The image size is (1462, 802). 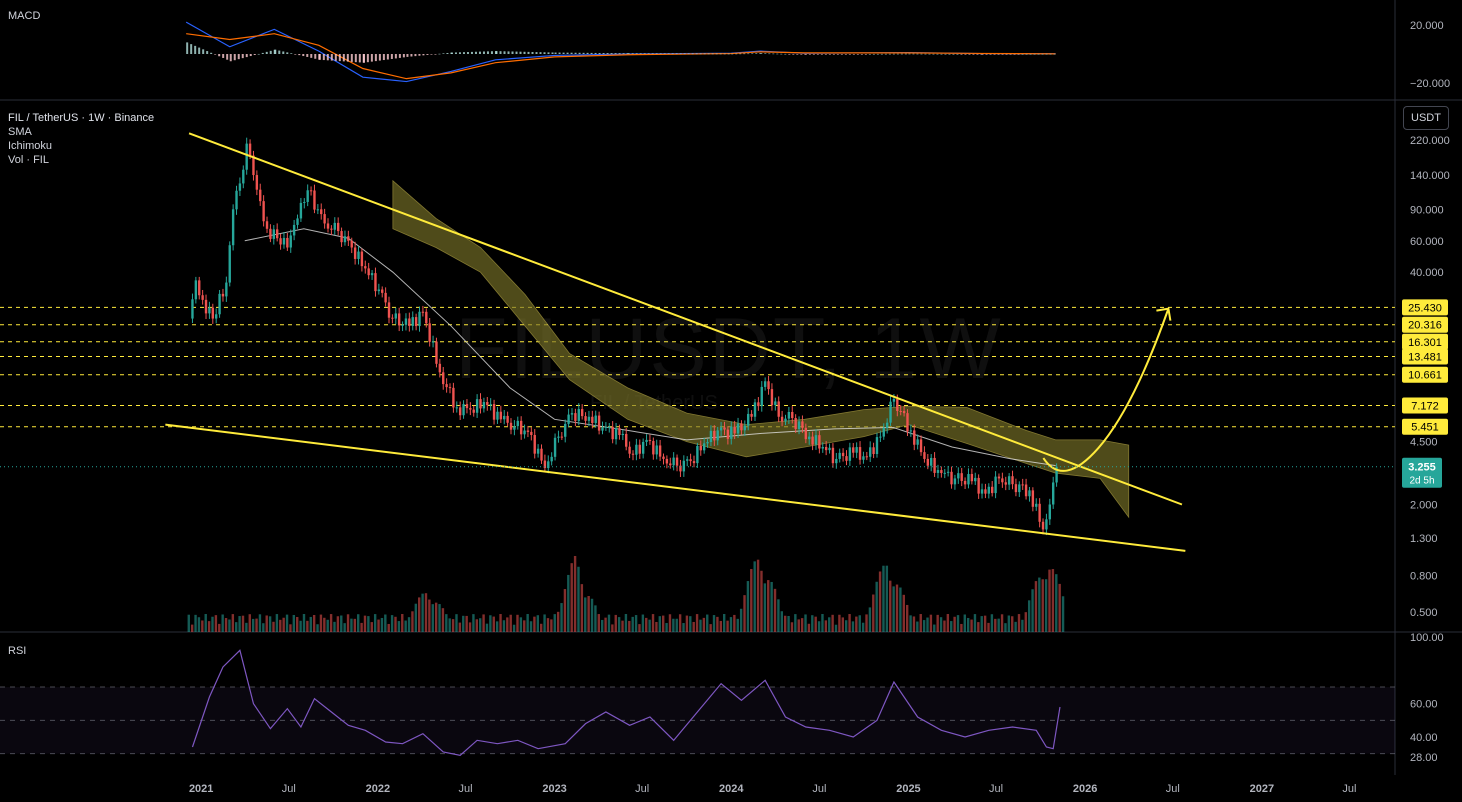 What do you see at coordinates (1425, 356) in the screenshot?
I see `horizontal-level-badge` at bounding box center [1425, 356].